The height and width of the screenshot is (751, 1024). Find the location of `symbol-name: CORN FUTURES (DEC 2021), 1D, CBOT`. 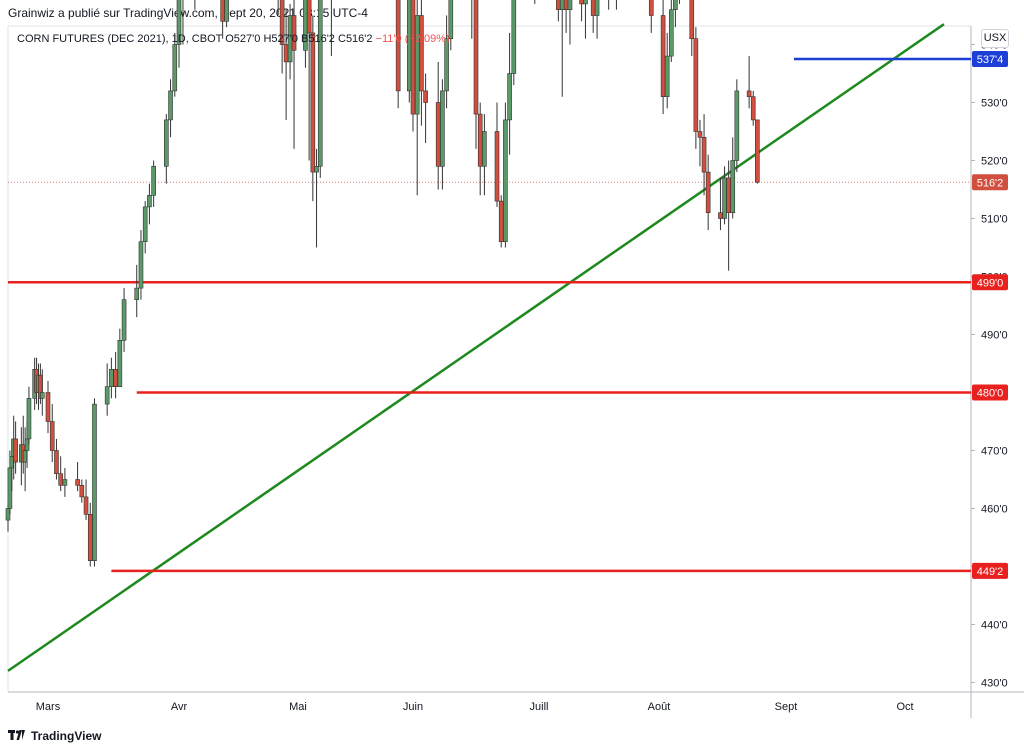

symbol-name: CORN FUTURES (DEC 2021), 1D, CBOT is located at coordinates (120, 39).